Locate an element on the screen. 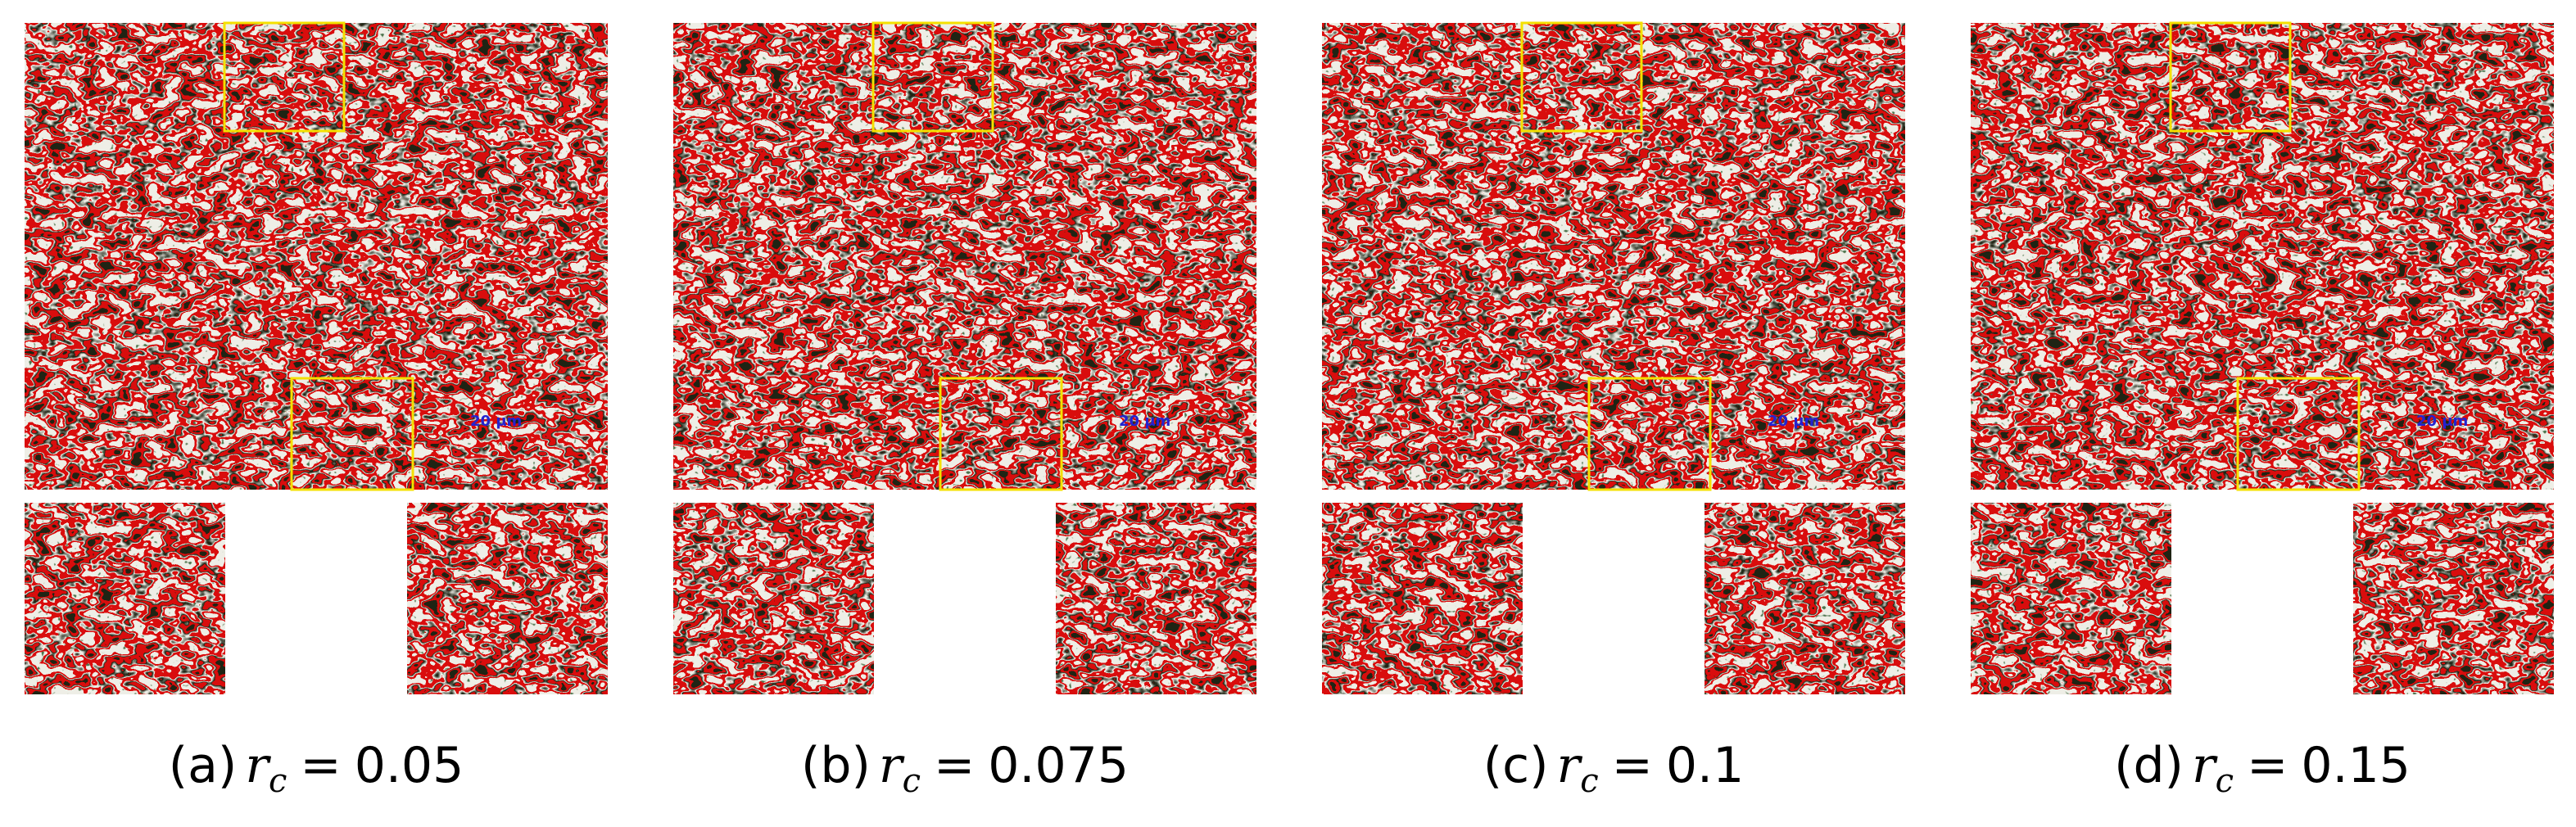 Image resolution: width=2576 pixels, height=827 pixels. caption-tag: (a) is located at coordinates (203, 765).